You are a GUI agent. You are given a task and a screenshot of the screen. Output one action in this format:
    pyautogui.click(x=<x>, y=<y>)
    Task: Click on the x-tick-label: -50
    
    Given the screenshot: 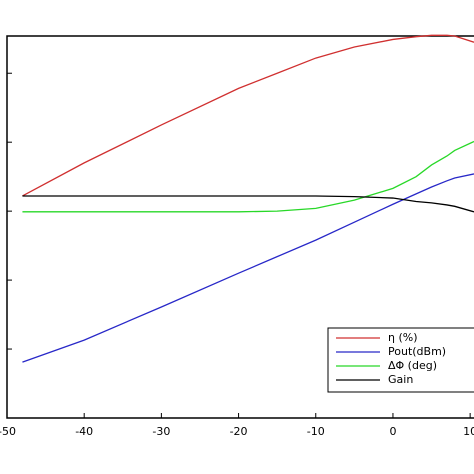 What is the action you would take?
    pyautogui.click(x=8, y=431)
    